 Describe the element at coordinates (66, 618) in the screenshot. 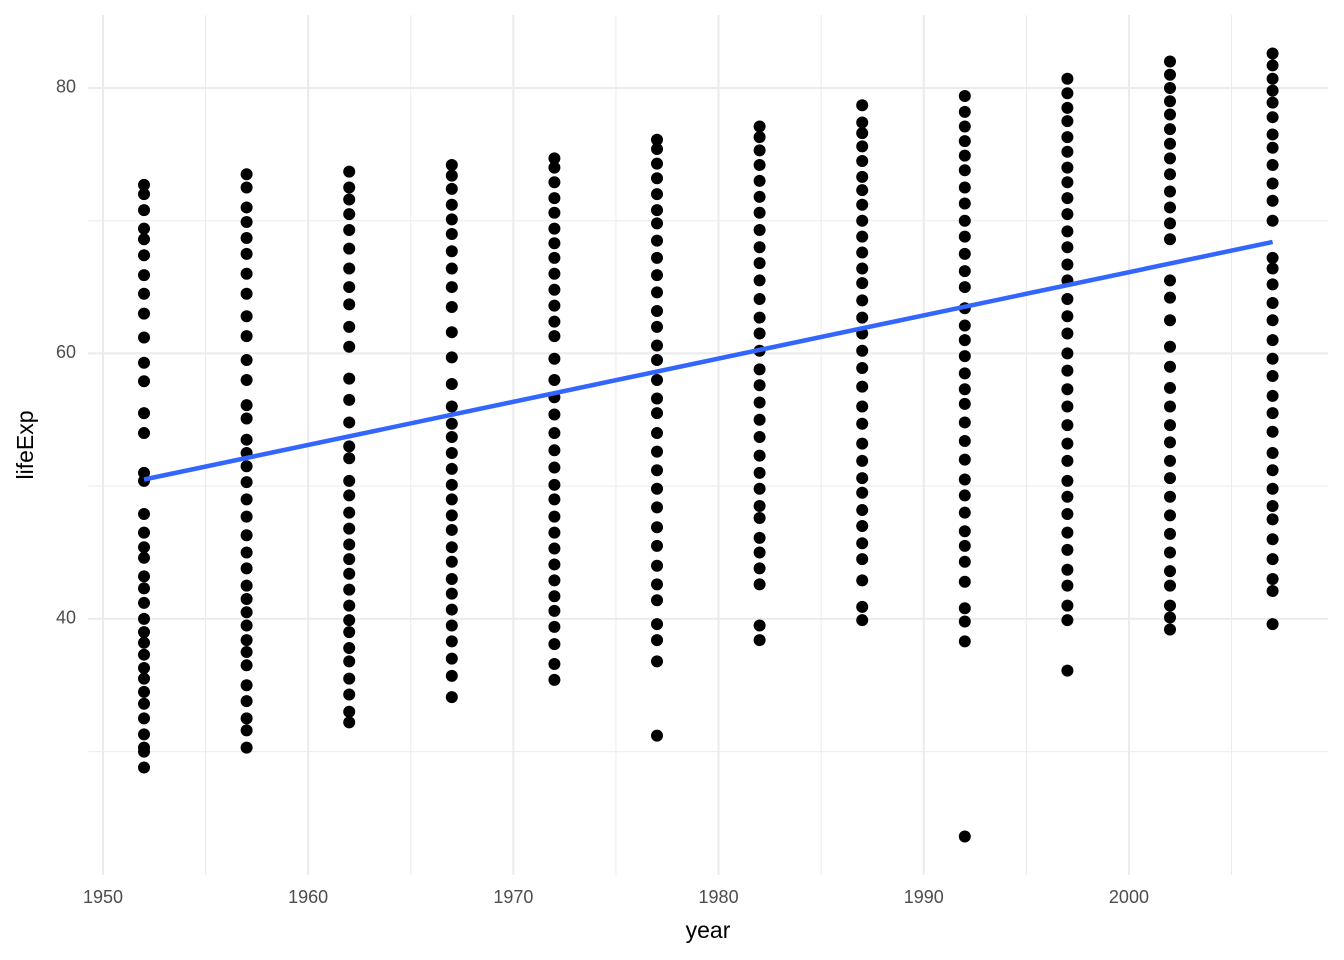

I see `y-tick-label: 40` at that location.